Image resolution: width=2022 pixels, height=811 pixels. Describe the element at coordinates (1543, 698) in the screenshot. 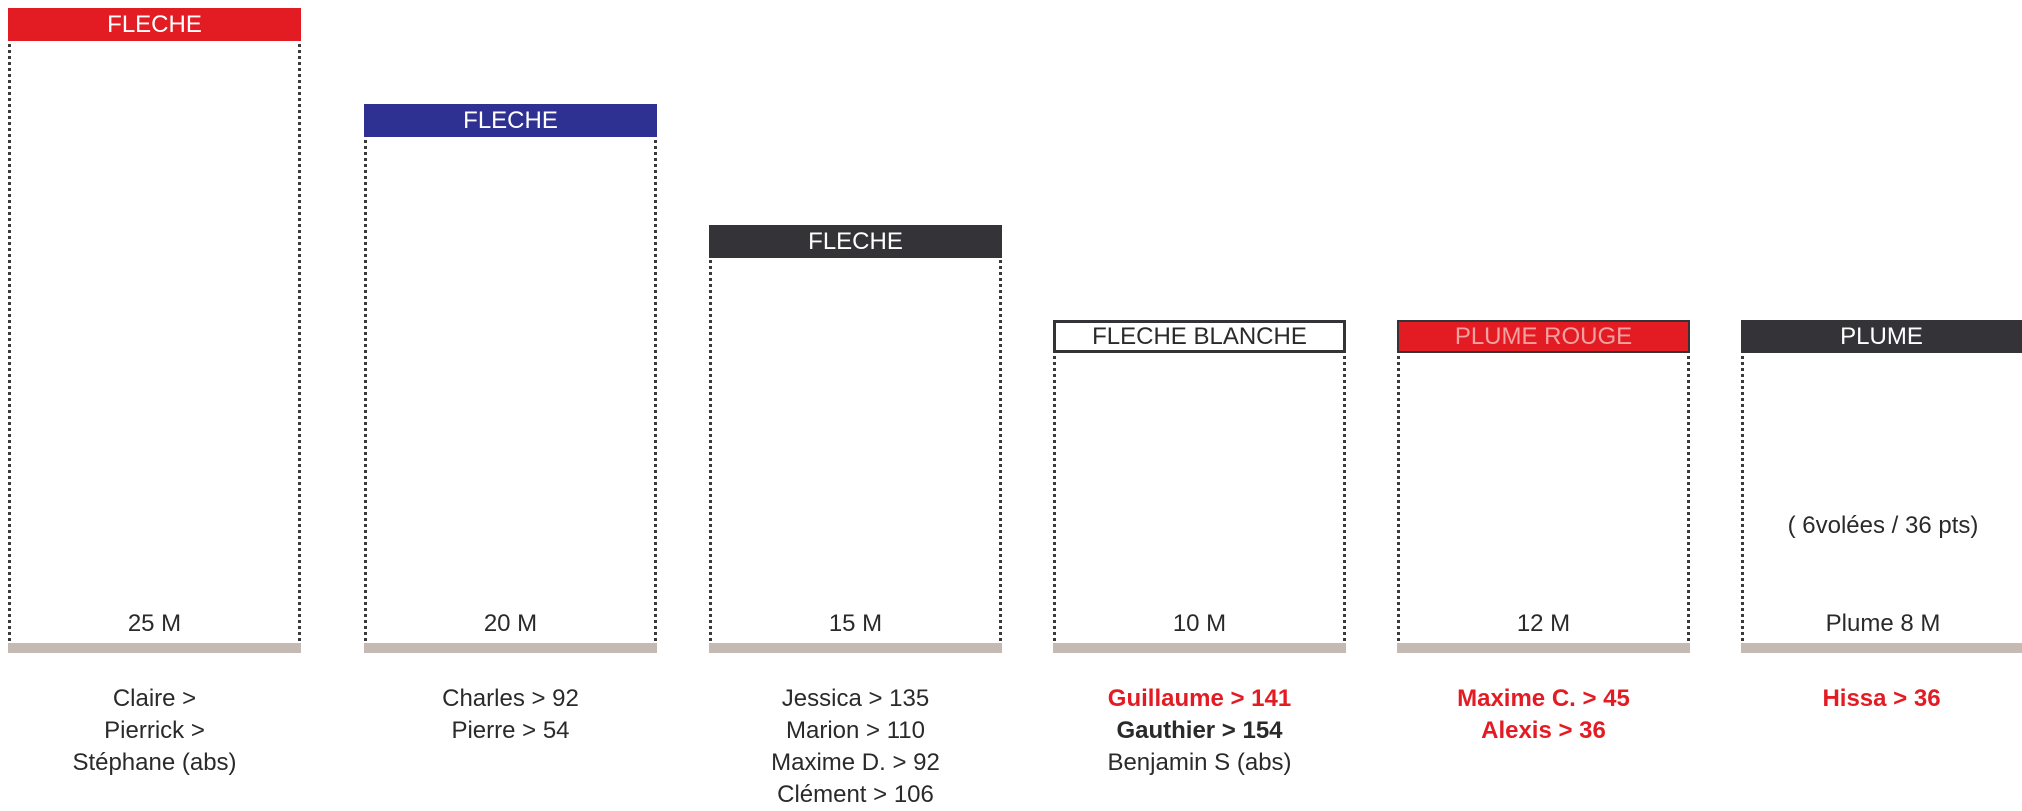

I see `archer-entry: Maxime C. > 45` at that location.